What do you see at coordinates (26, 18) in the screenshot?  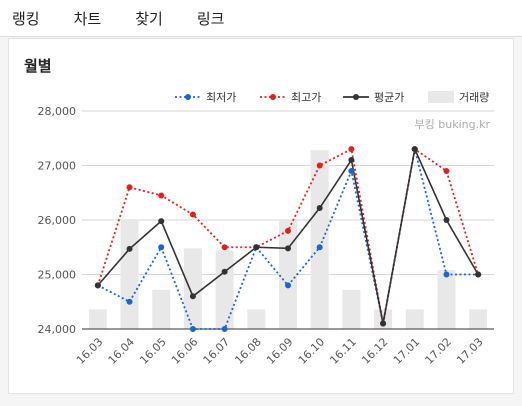 I see `tab-ranking: 랭킹` at bounding box center [26, 18].